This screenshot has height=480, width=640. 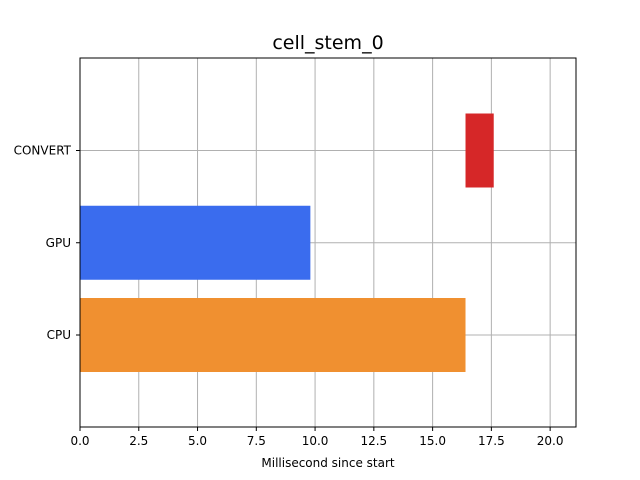 I want to click on chart-title: cell_stem_0, so click(x=327, y=43).